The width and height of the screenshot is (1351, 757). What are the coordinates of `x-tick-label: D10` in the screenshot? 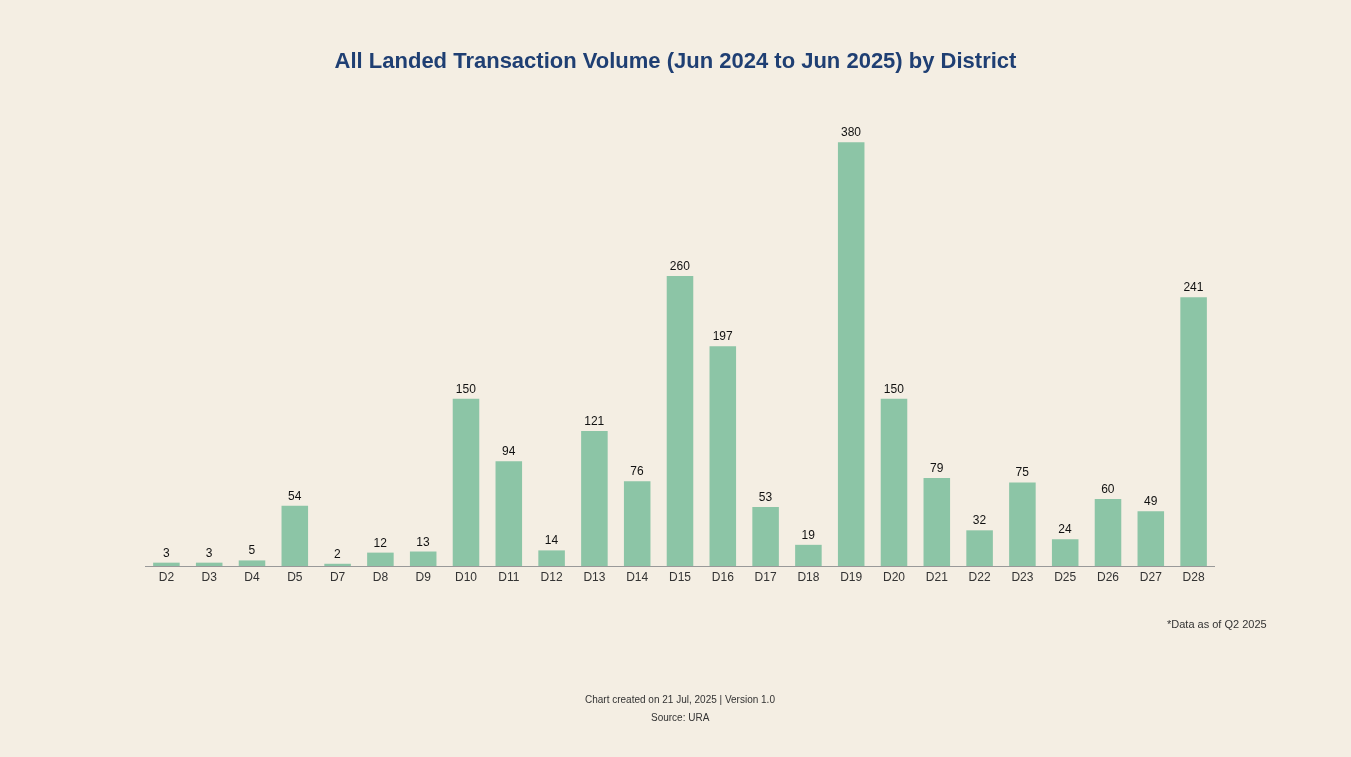 It's located at (466, 577).